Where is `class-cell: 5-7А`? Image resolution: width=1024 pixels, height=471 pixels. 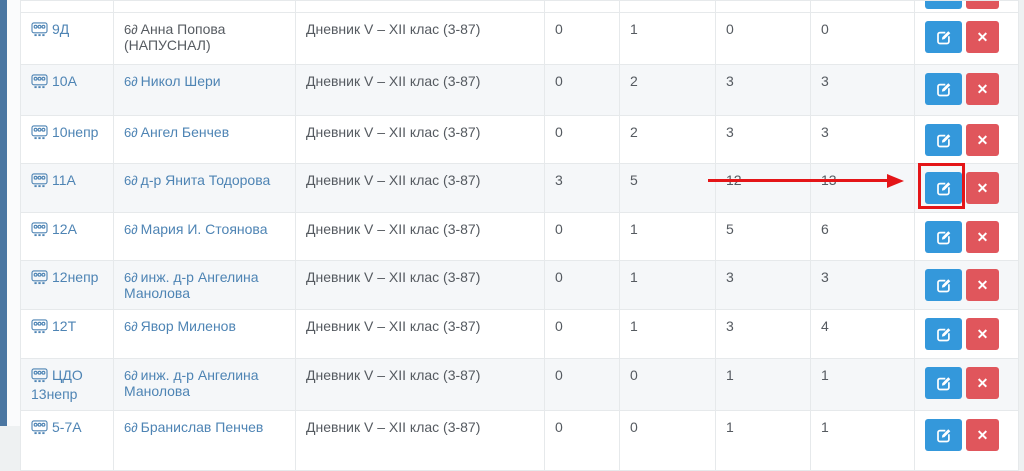
class-cell: 5-7А is located at coordinates (67, 440).